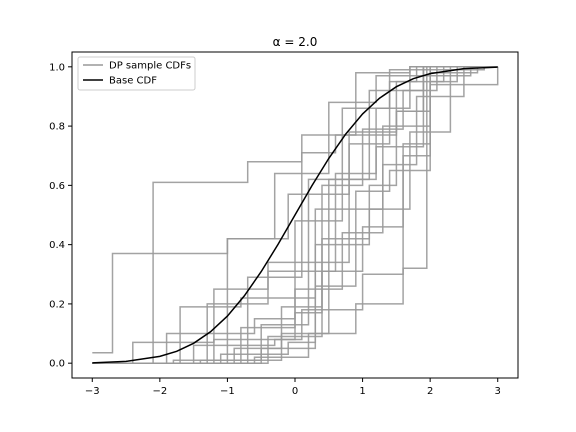 The height and width of the screenshot is (432, 576). What do you see at coordinates (57, 245) in the screenshot?
I see `y-tick-label: 0.4` at bounding box center [57, 245].